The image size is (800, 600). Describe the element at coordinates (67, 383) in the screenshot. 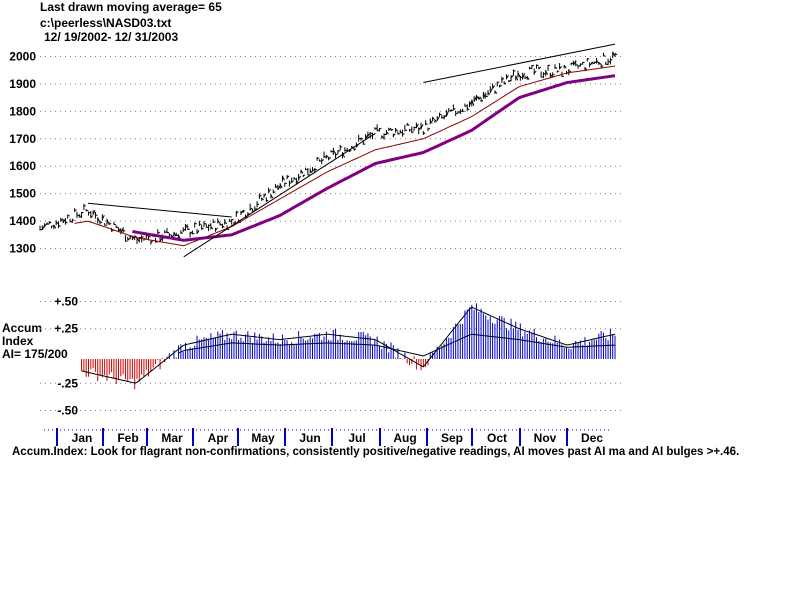

I see `ai-tick-label: -.25` at that location.